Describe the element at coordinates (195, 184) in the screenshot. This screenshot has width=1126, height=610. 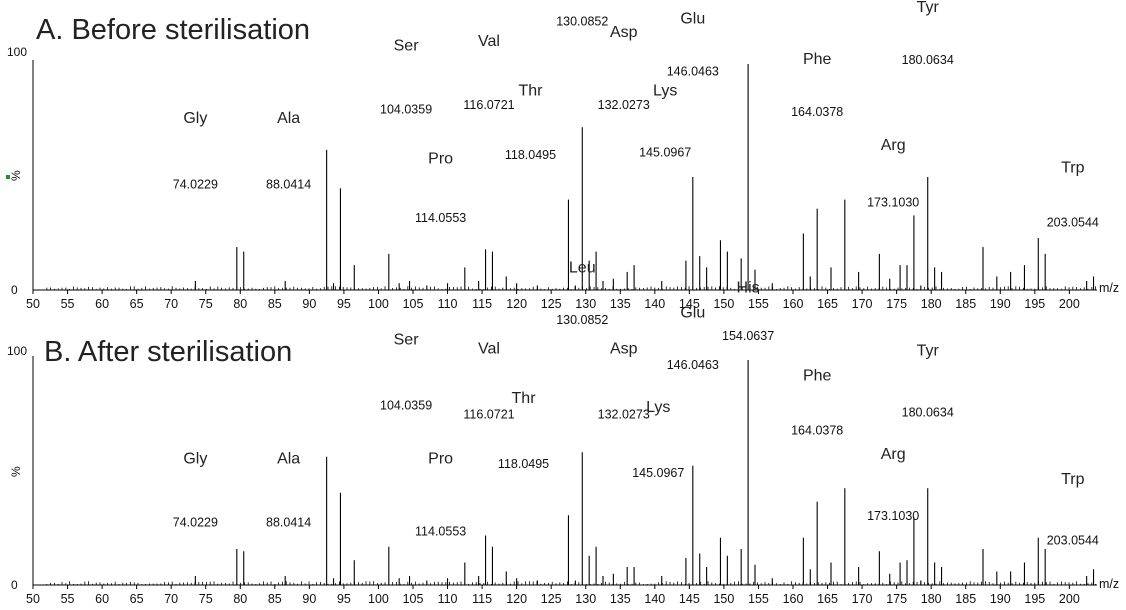
I see `peak-mass-label: 74.0229` at that location.